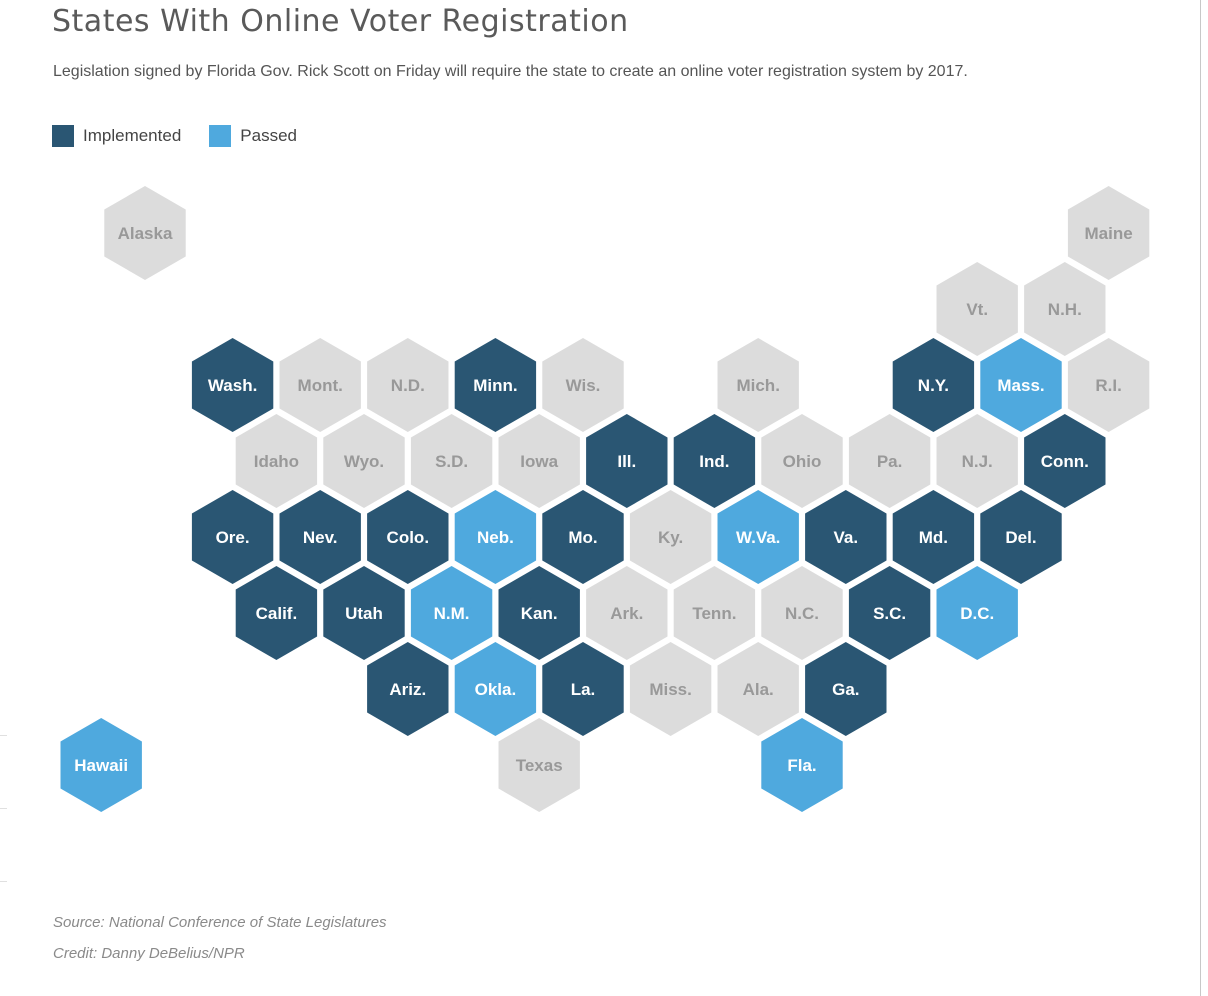 The width and height of the screenshot is (1208, 996). I want to click on legend-swatch-passed, so click(220, 136).